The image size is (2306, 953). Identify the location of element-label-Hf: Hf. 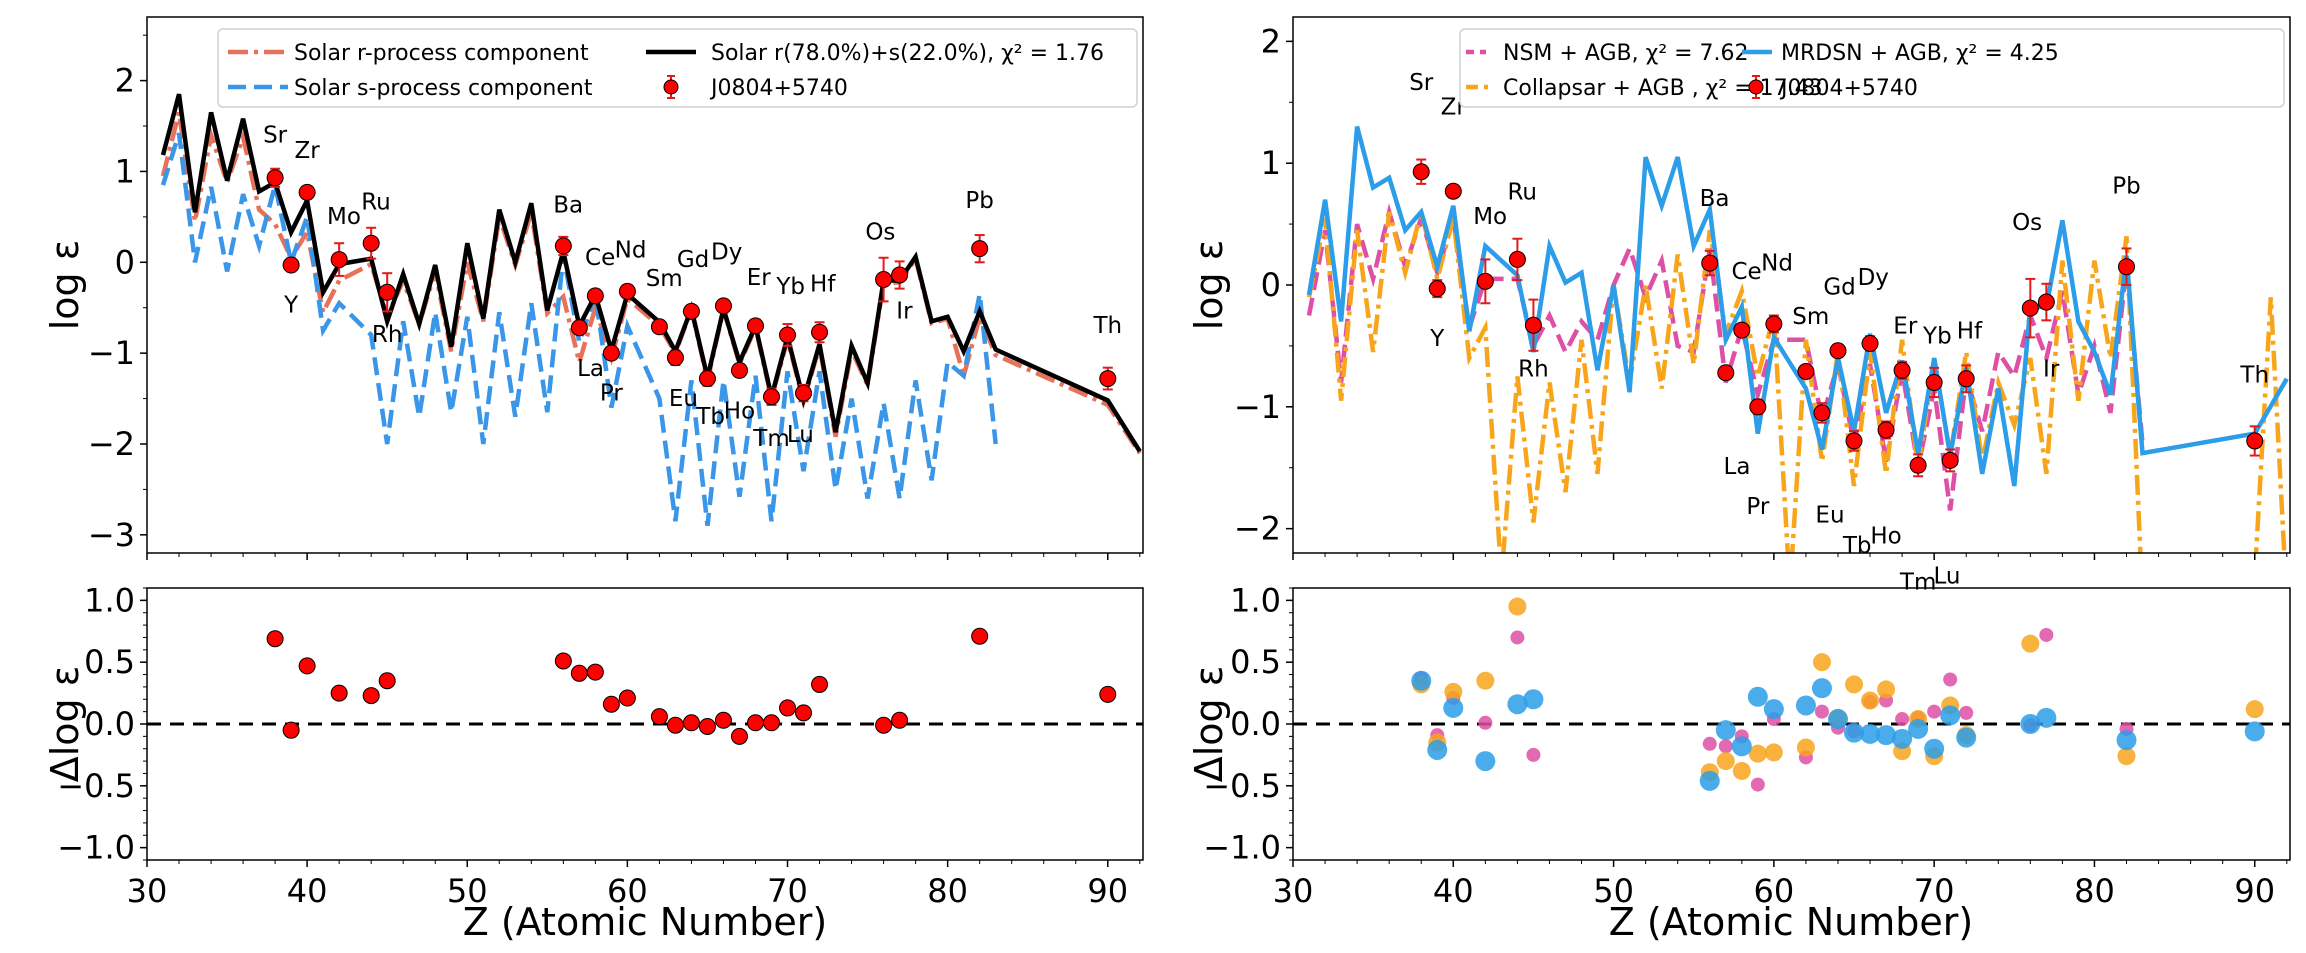
(1970, 332).